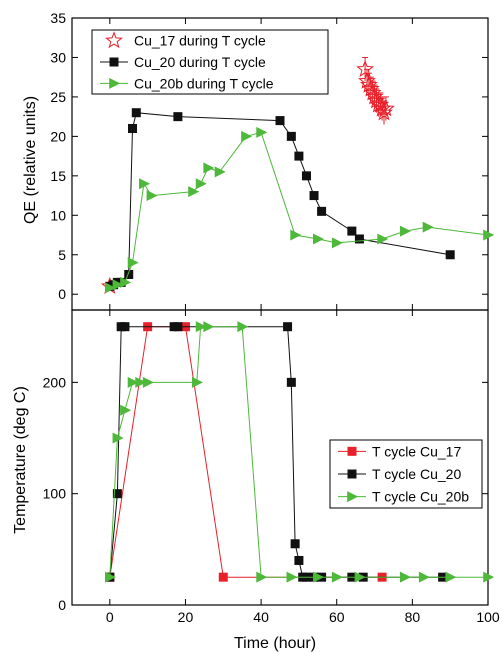  I want to click on y-tick-label: 0, so click(62, 294).